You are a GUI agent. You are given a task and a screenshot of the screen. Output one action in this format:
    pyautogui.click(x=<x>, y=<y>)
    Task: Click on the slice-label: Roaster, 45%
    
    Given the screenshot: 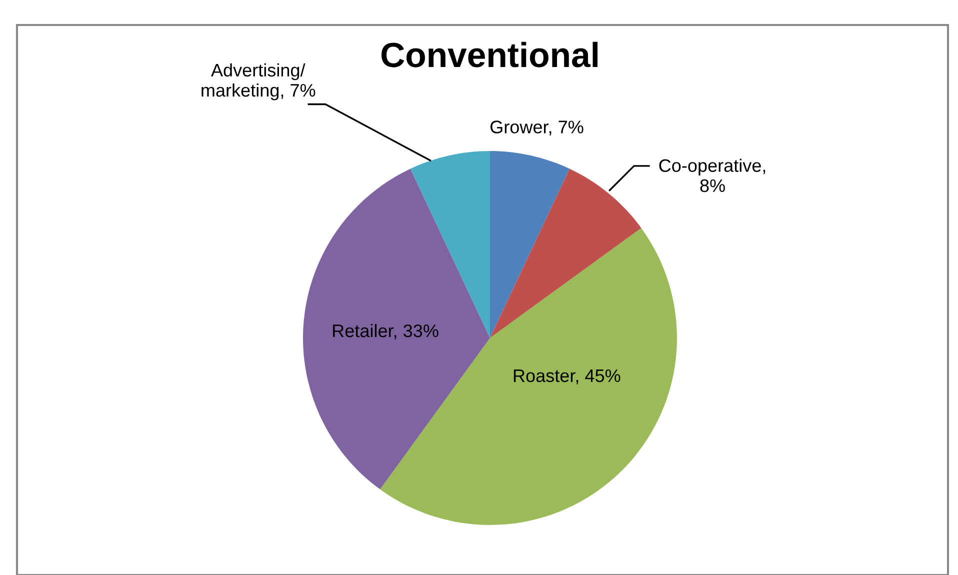 What is the action you would take?
    pyautogui.click(x=567, y=376)
    